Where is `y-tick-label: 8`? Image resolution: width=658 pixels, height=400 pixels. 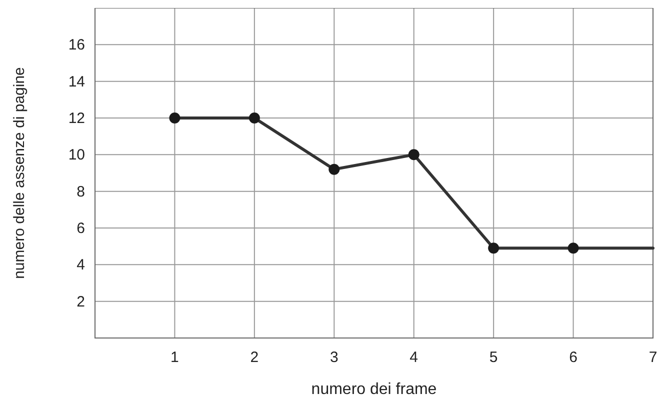
y-tick-label: 8 is located at coordinates (80, 191).